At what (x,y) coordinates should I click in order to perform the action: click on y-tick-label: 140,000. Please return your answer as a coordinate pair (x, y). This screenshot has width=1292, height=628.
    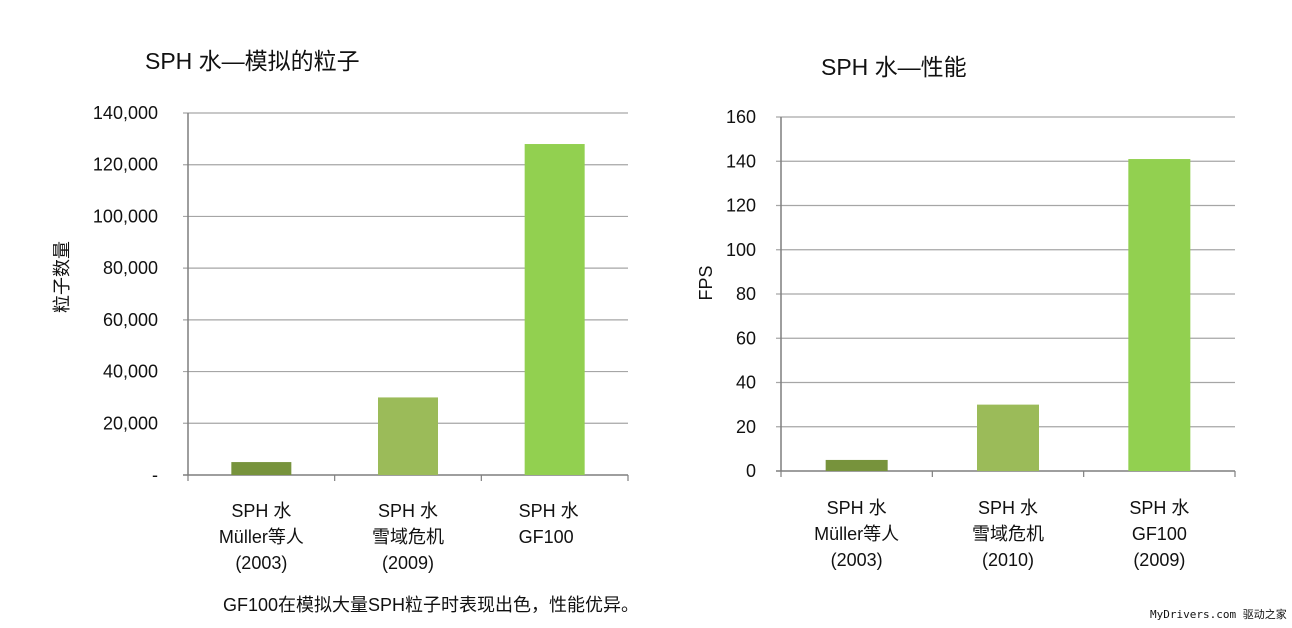
    Looking at the image, I should click on (125, 113).